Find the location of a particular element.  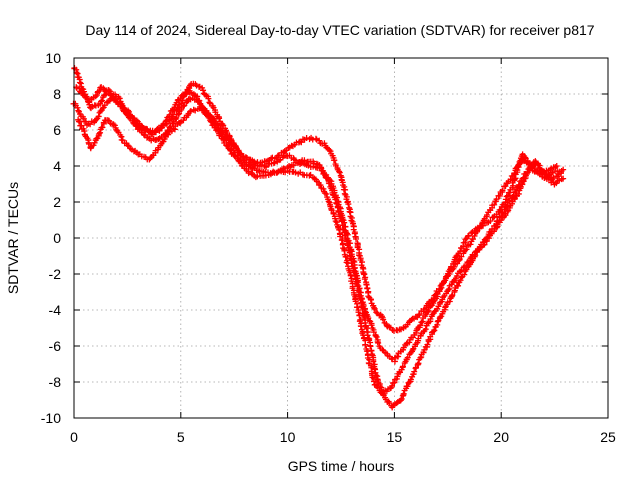

y-tick-label: -6 is located at coordinates (55, 346).